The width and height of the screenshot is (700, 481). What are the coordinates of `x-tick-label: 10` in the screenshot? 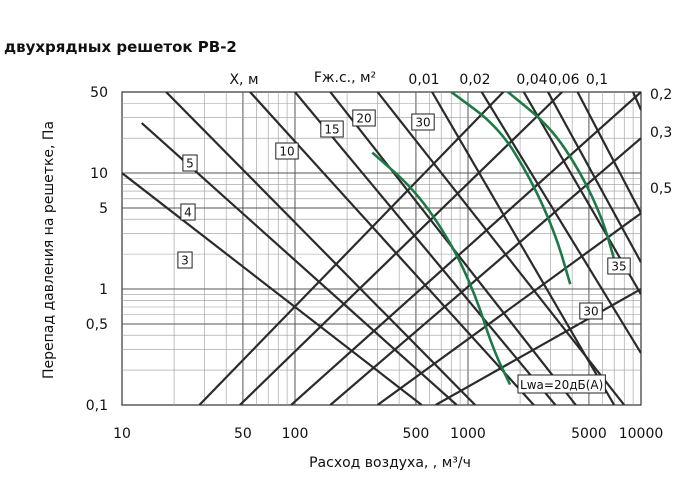 It's located at (122, 434).